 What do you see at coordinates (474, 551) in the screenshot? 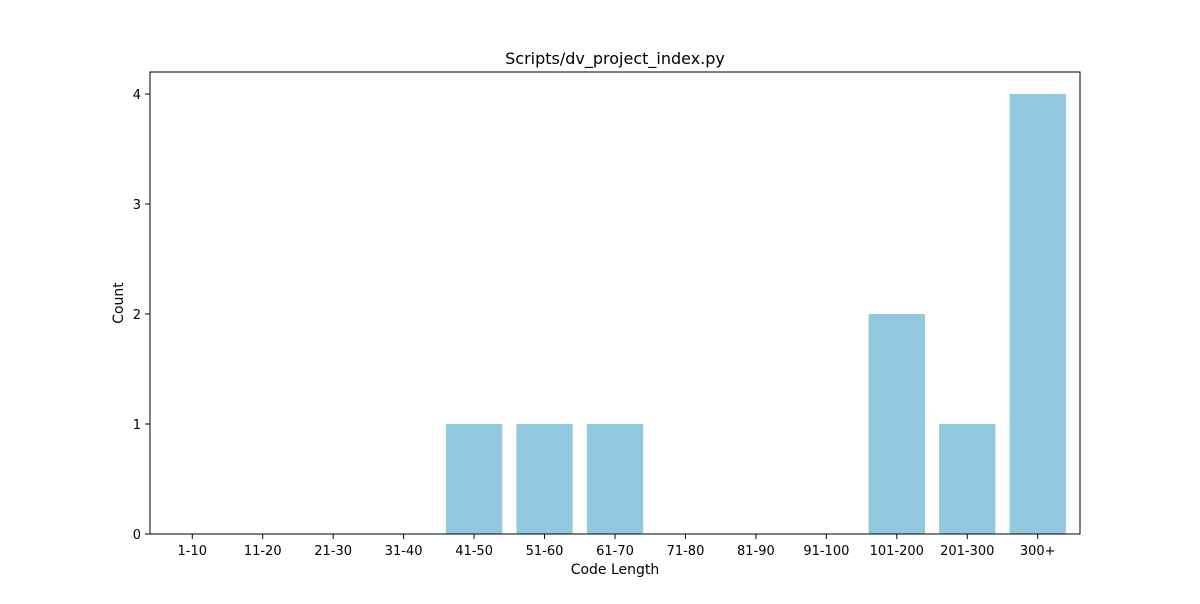
I see `x-tick-label: 41-50` at bounding box center [474, 551].